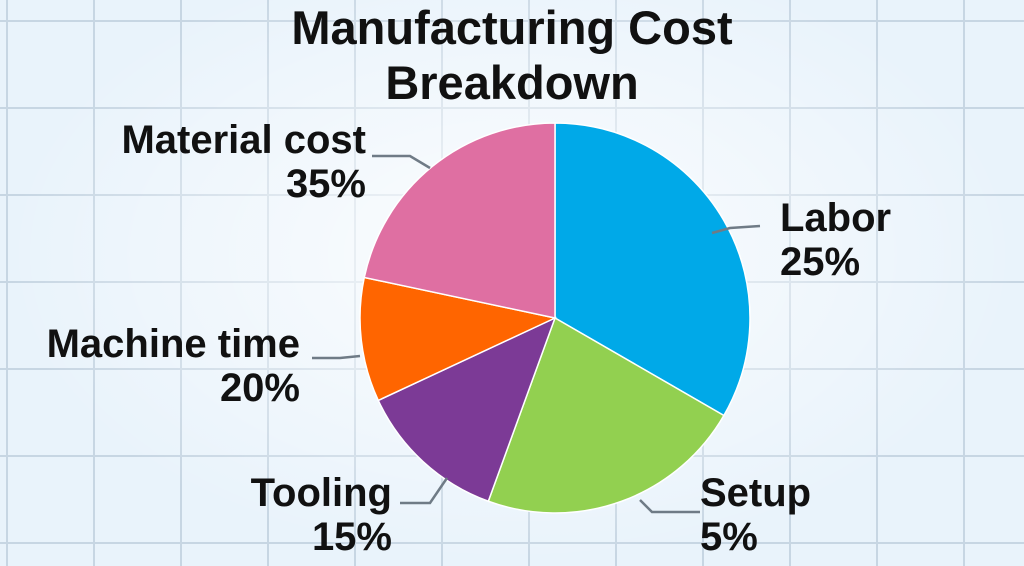 Image resolution: width=1024 pixels, height=566 pixels. I want to click on slice-name-machine-time: Machine time, so click(173, 344).